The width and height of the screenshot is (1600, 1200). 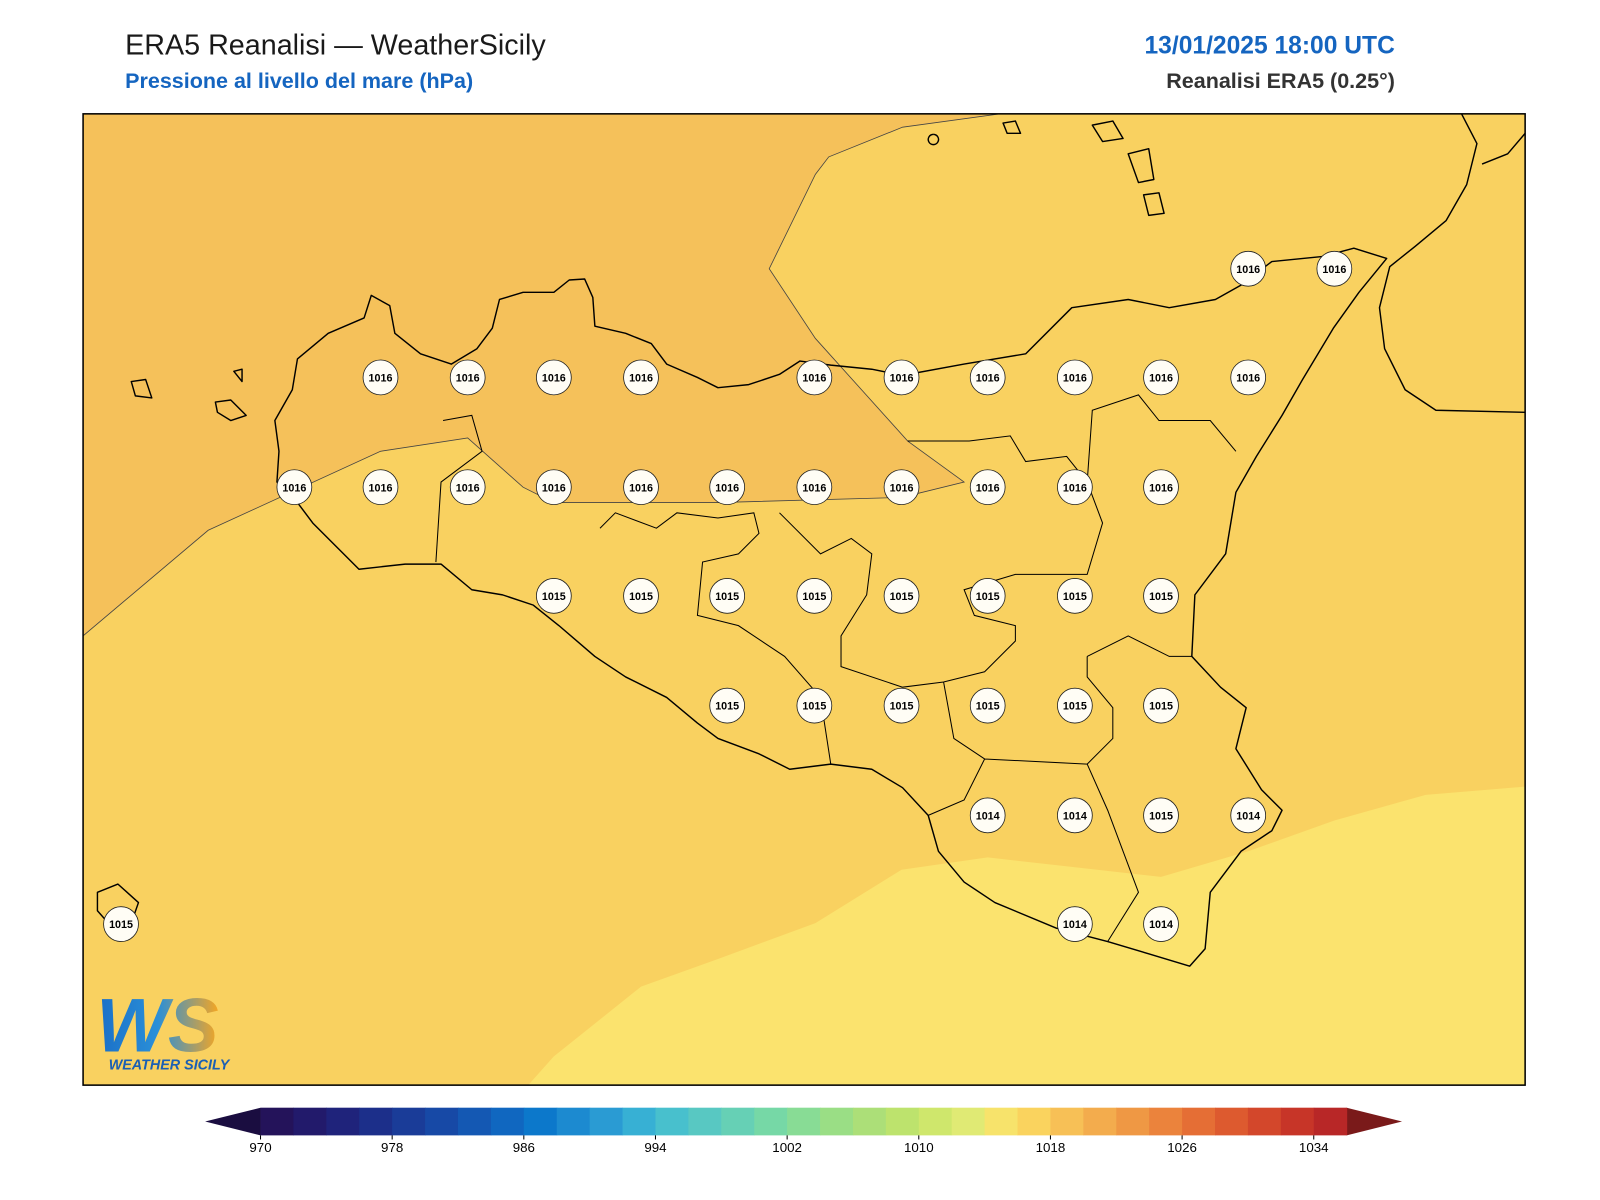 I want to click on datetime: 13/01/2025 18:00 UTC, so click(x=1269, y=45).